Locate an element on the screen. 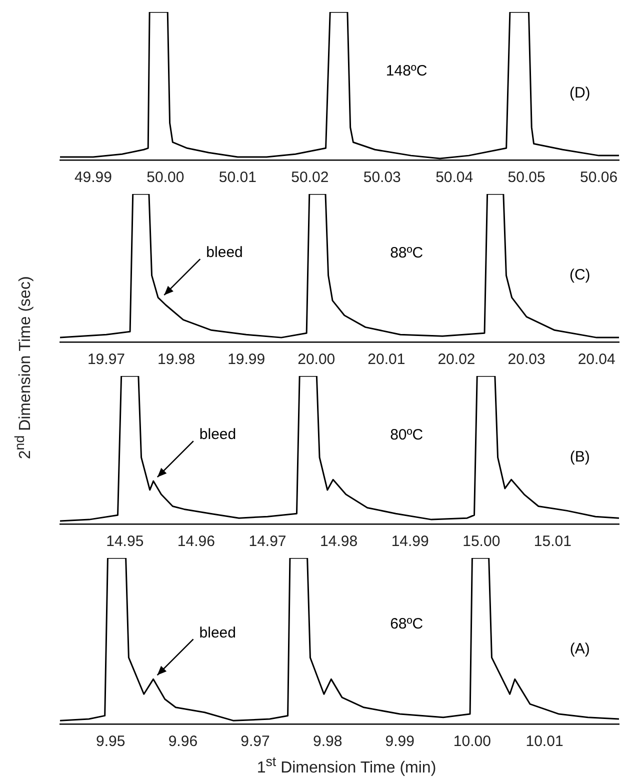 This screenshot has width=641, height=782. x-tick-label: 49.99 is located at coordinates (93, 177).